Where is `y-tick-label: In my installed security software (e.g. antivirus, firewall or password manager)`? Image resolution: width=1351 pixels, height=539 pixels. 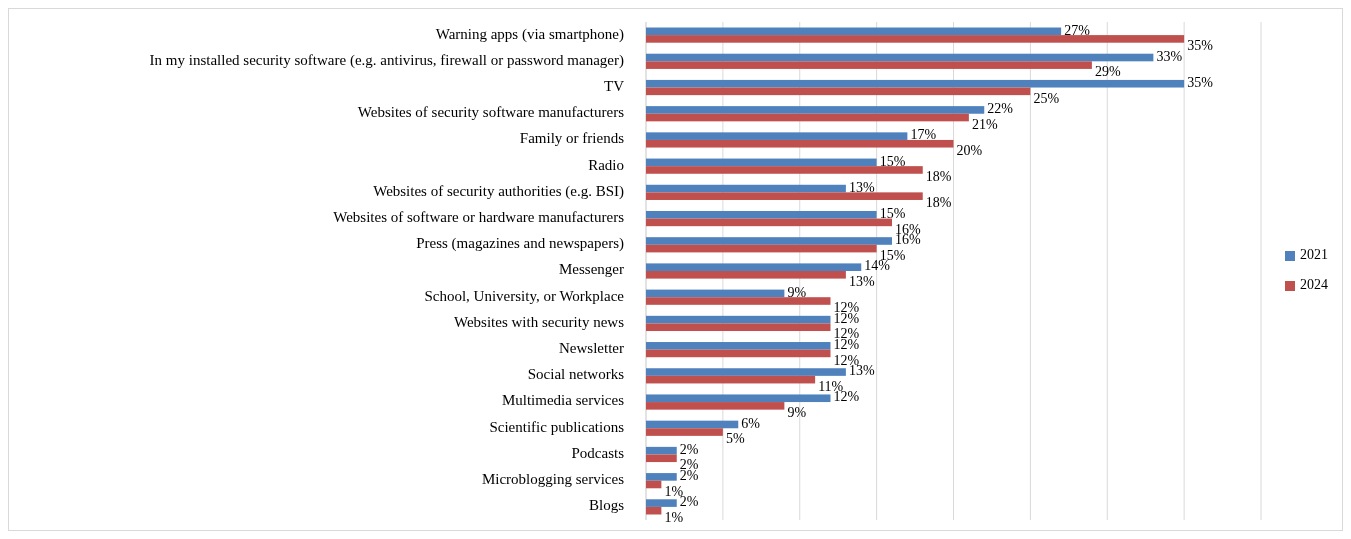
y-tick-label: In my installed security software (e.g. antivirus, firewall or password manager) is located at coordinates (386, 60).